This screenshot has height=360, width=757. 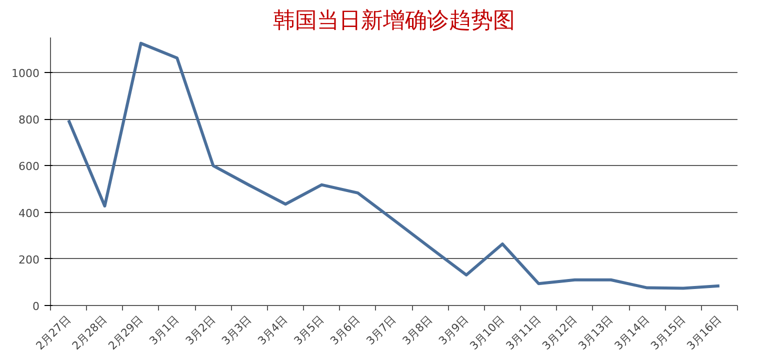 I want to click on x-tick-label: 3月3日, so click(x=236, y=330).